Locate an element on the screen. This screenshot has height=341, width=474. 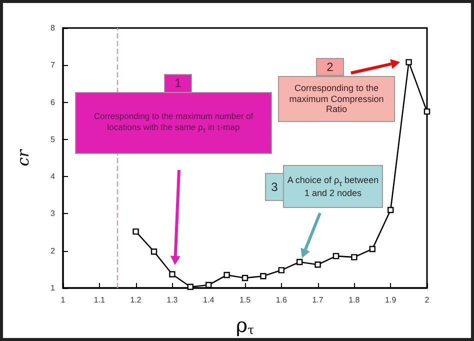
annotation: Corresponding to the maximum number of locations with the same ρ$_{τ}$ in τ-map is located at coordinates (173, 123).